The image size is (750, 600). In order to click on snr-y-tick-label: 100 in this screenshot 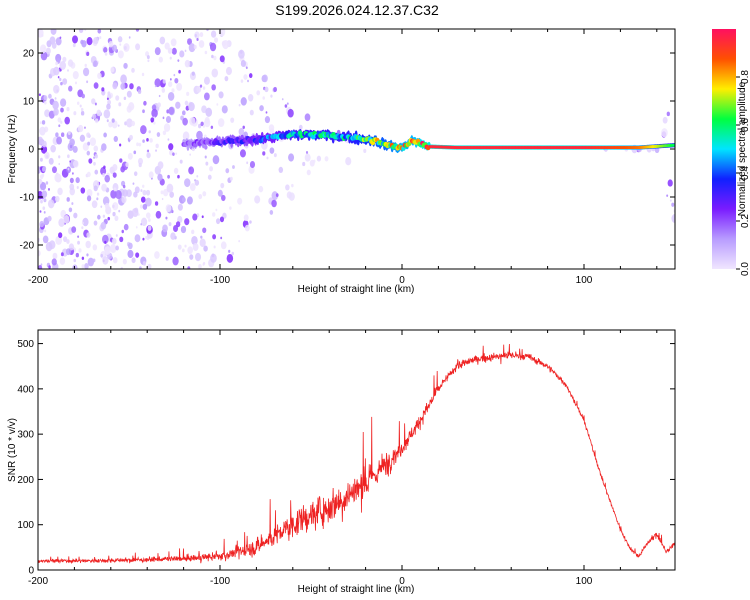, I will do `click(25, 525)`.